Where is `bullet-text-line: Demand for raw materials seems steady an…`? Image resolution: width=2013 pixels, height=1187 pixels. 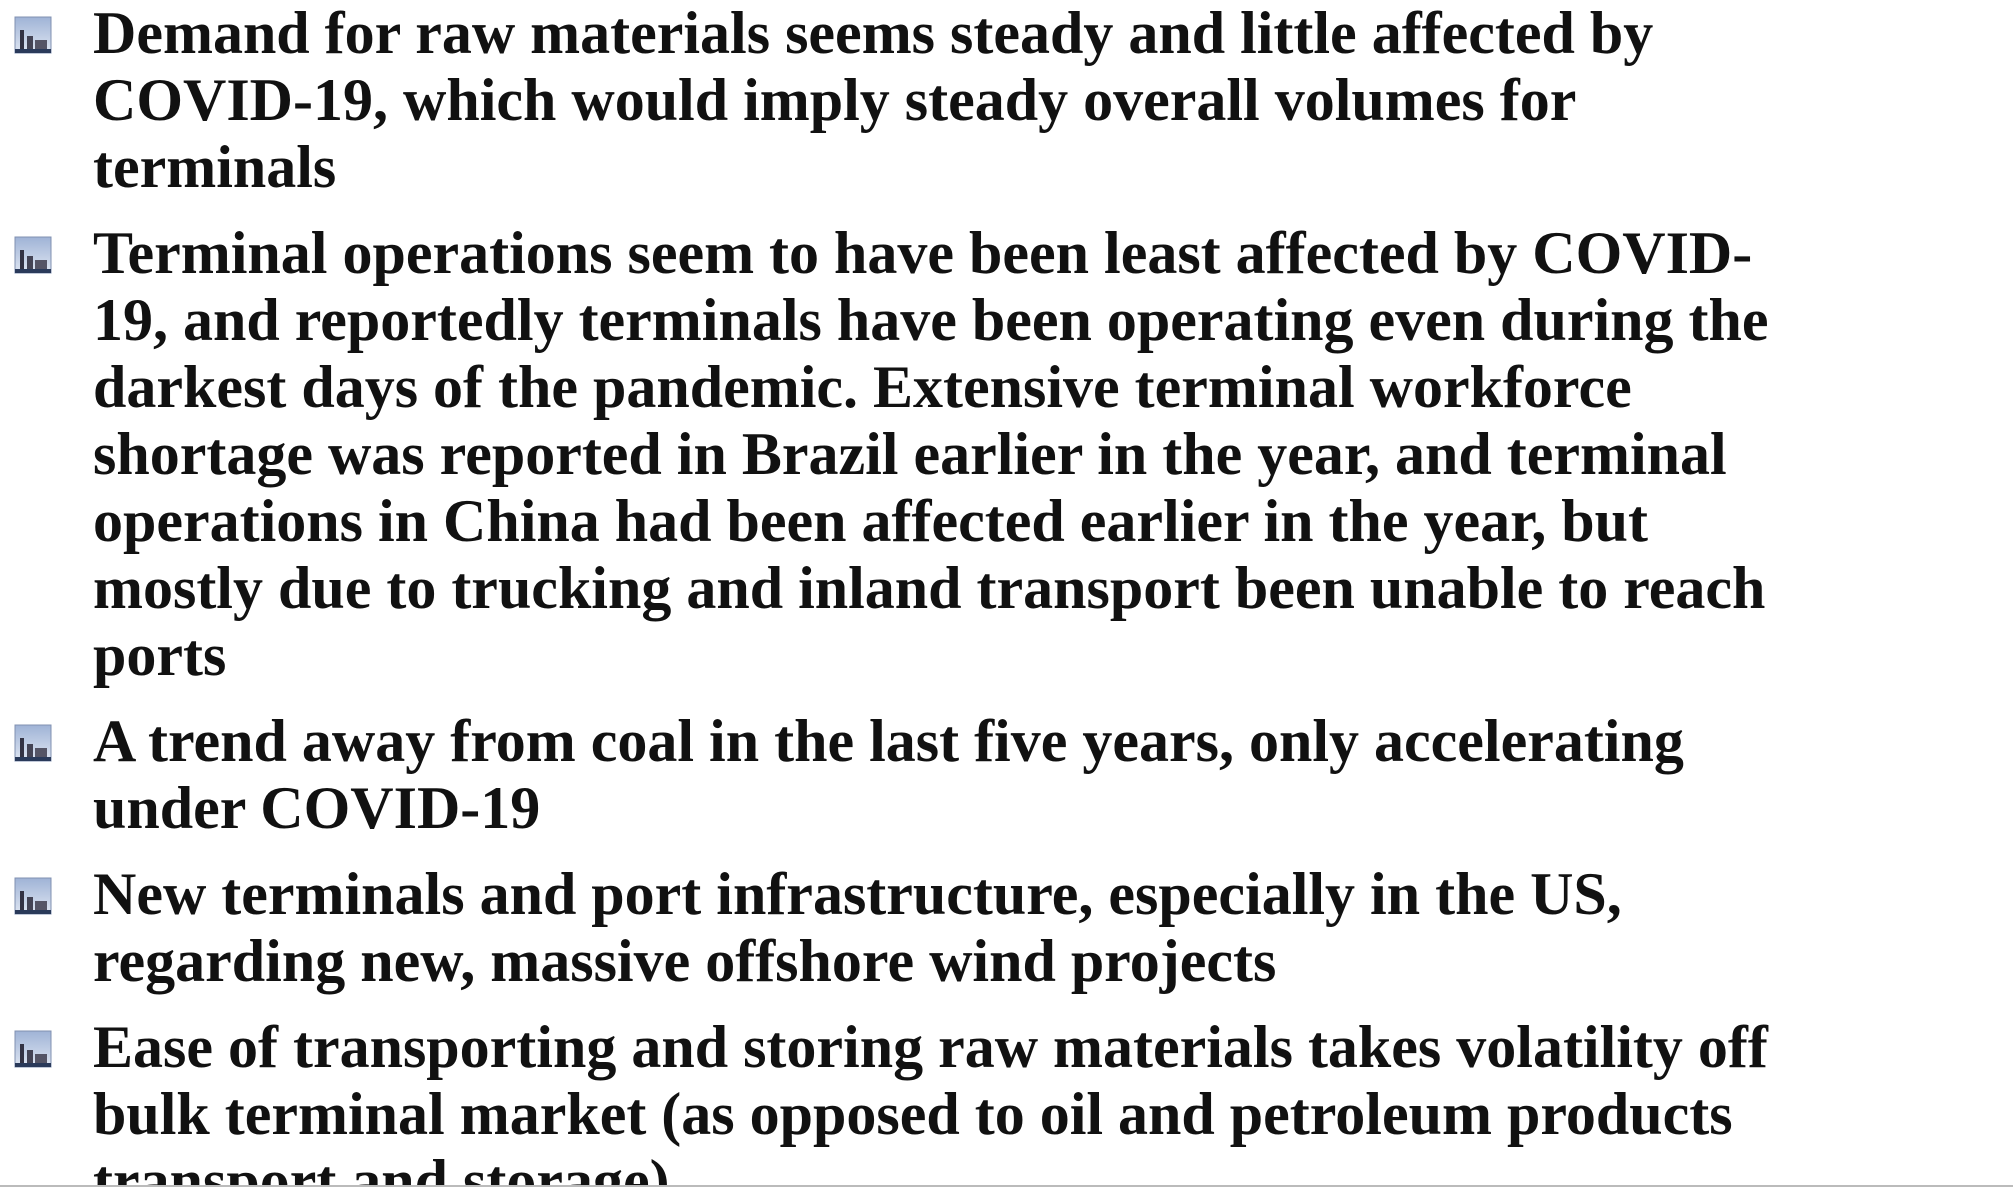 bullet-text-line: Demand for raw materials seems steady an… is located at coordinates (873, 33).